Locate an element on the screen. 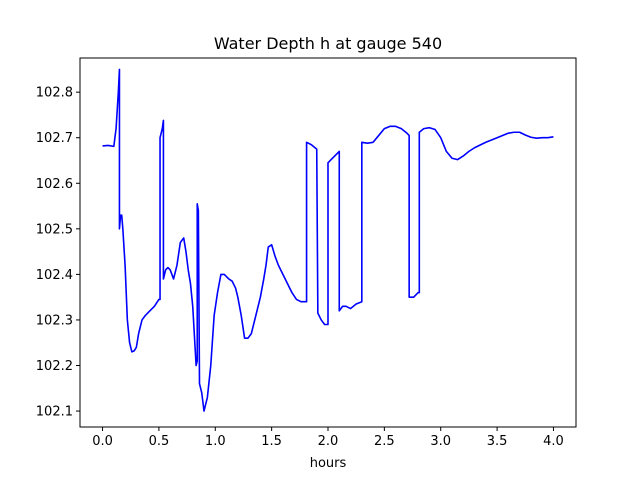 This screenshot has height=480, width=640. y-tick-label: 102.4 is located at coordinates (54, 275).